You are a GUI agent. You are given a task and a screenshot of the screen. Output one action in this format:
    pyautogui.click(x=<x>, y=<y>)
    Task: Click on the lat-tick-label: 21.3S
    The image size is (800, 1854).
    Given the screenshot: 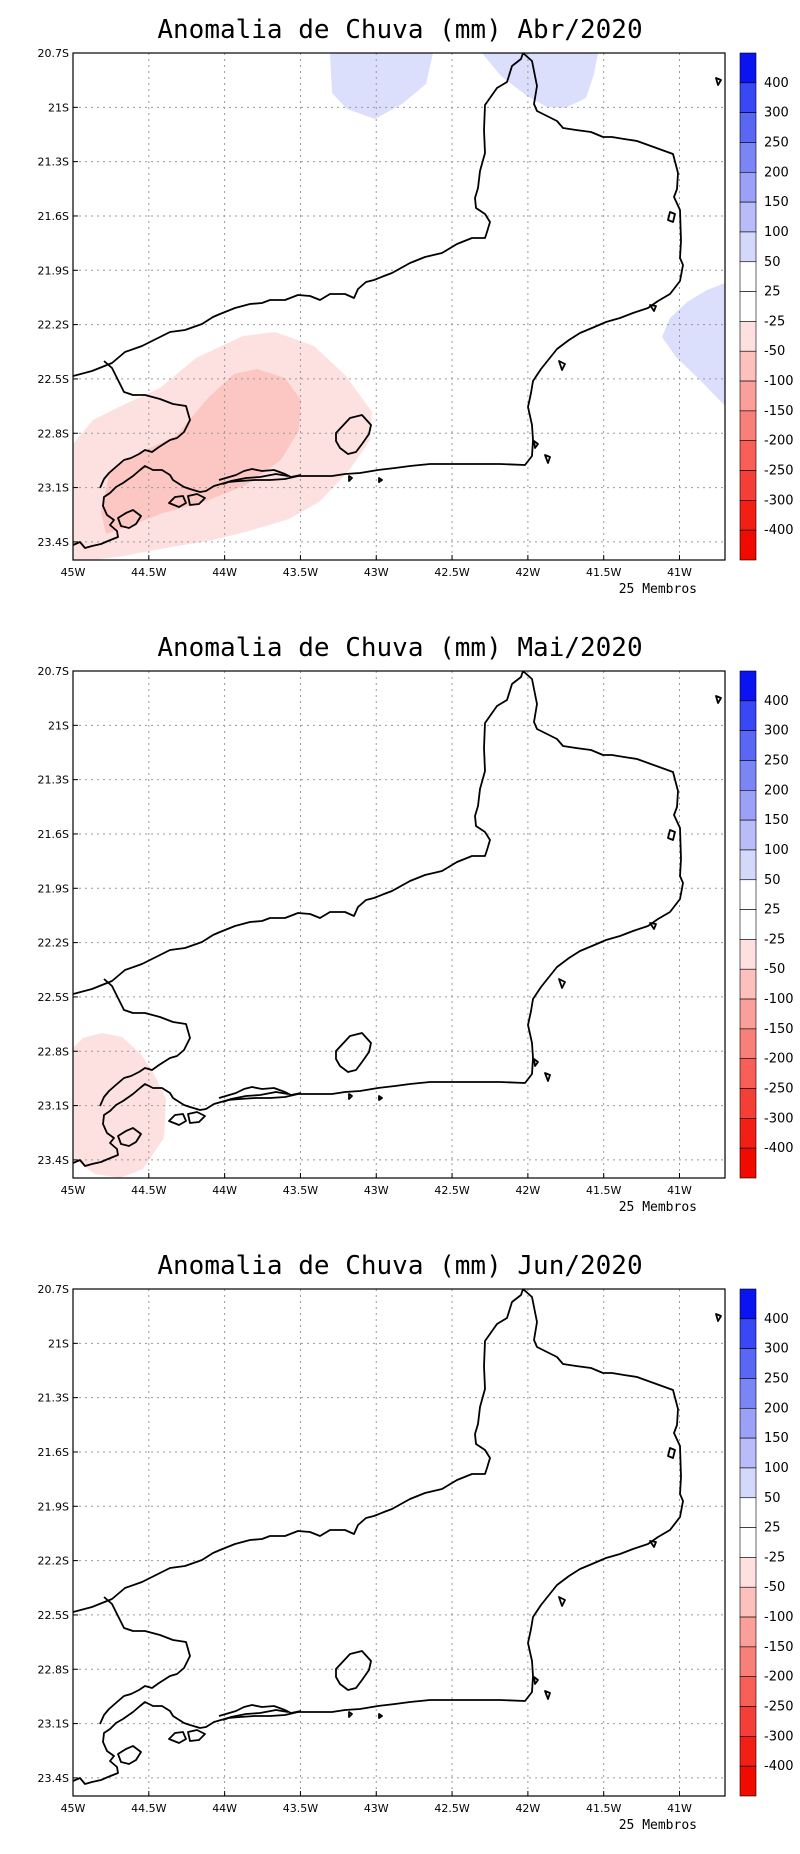 What is the action you would take?
    pyautogui.click(x=53, y=162)
    